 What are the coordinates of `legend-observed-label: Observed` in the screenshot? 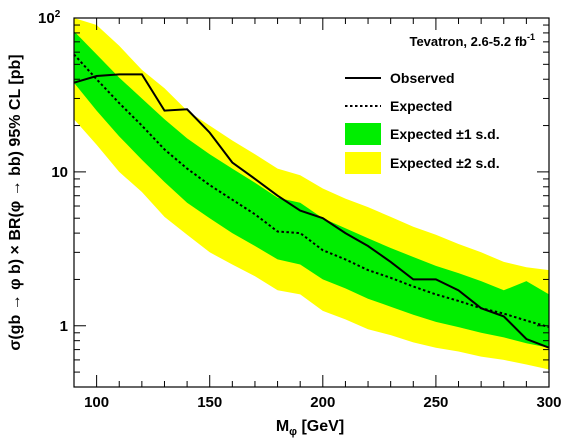 It's located at (422, 78).